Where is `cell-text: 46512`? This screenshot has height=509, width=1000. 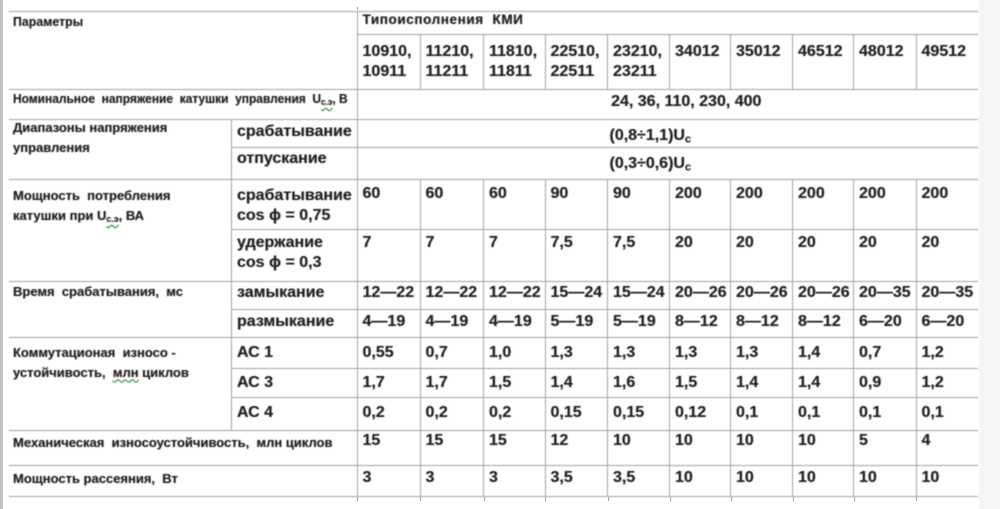 cell-text: 46512 is located at coordinates (820, 51).